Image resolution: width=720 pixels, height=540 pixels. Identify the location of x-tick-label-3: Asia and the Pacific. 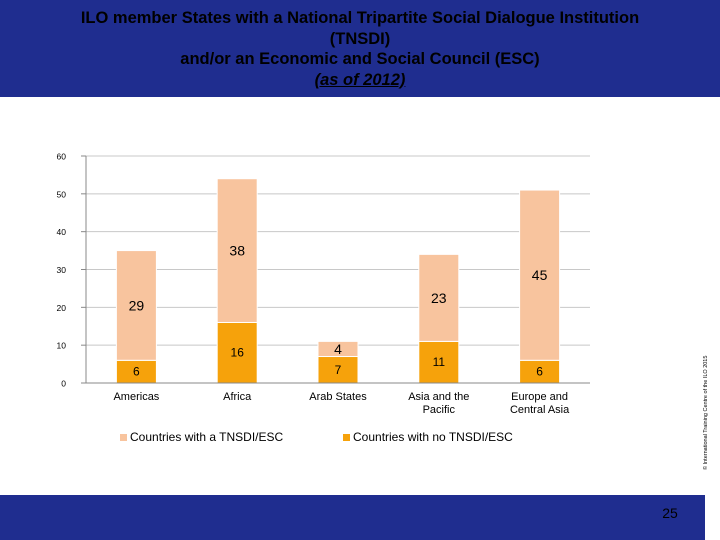
(438, 403).